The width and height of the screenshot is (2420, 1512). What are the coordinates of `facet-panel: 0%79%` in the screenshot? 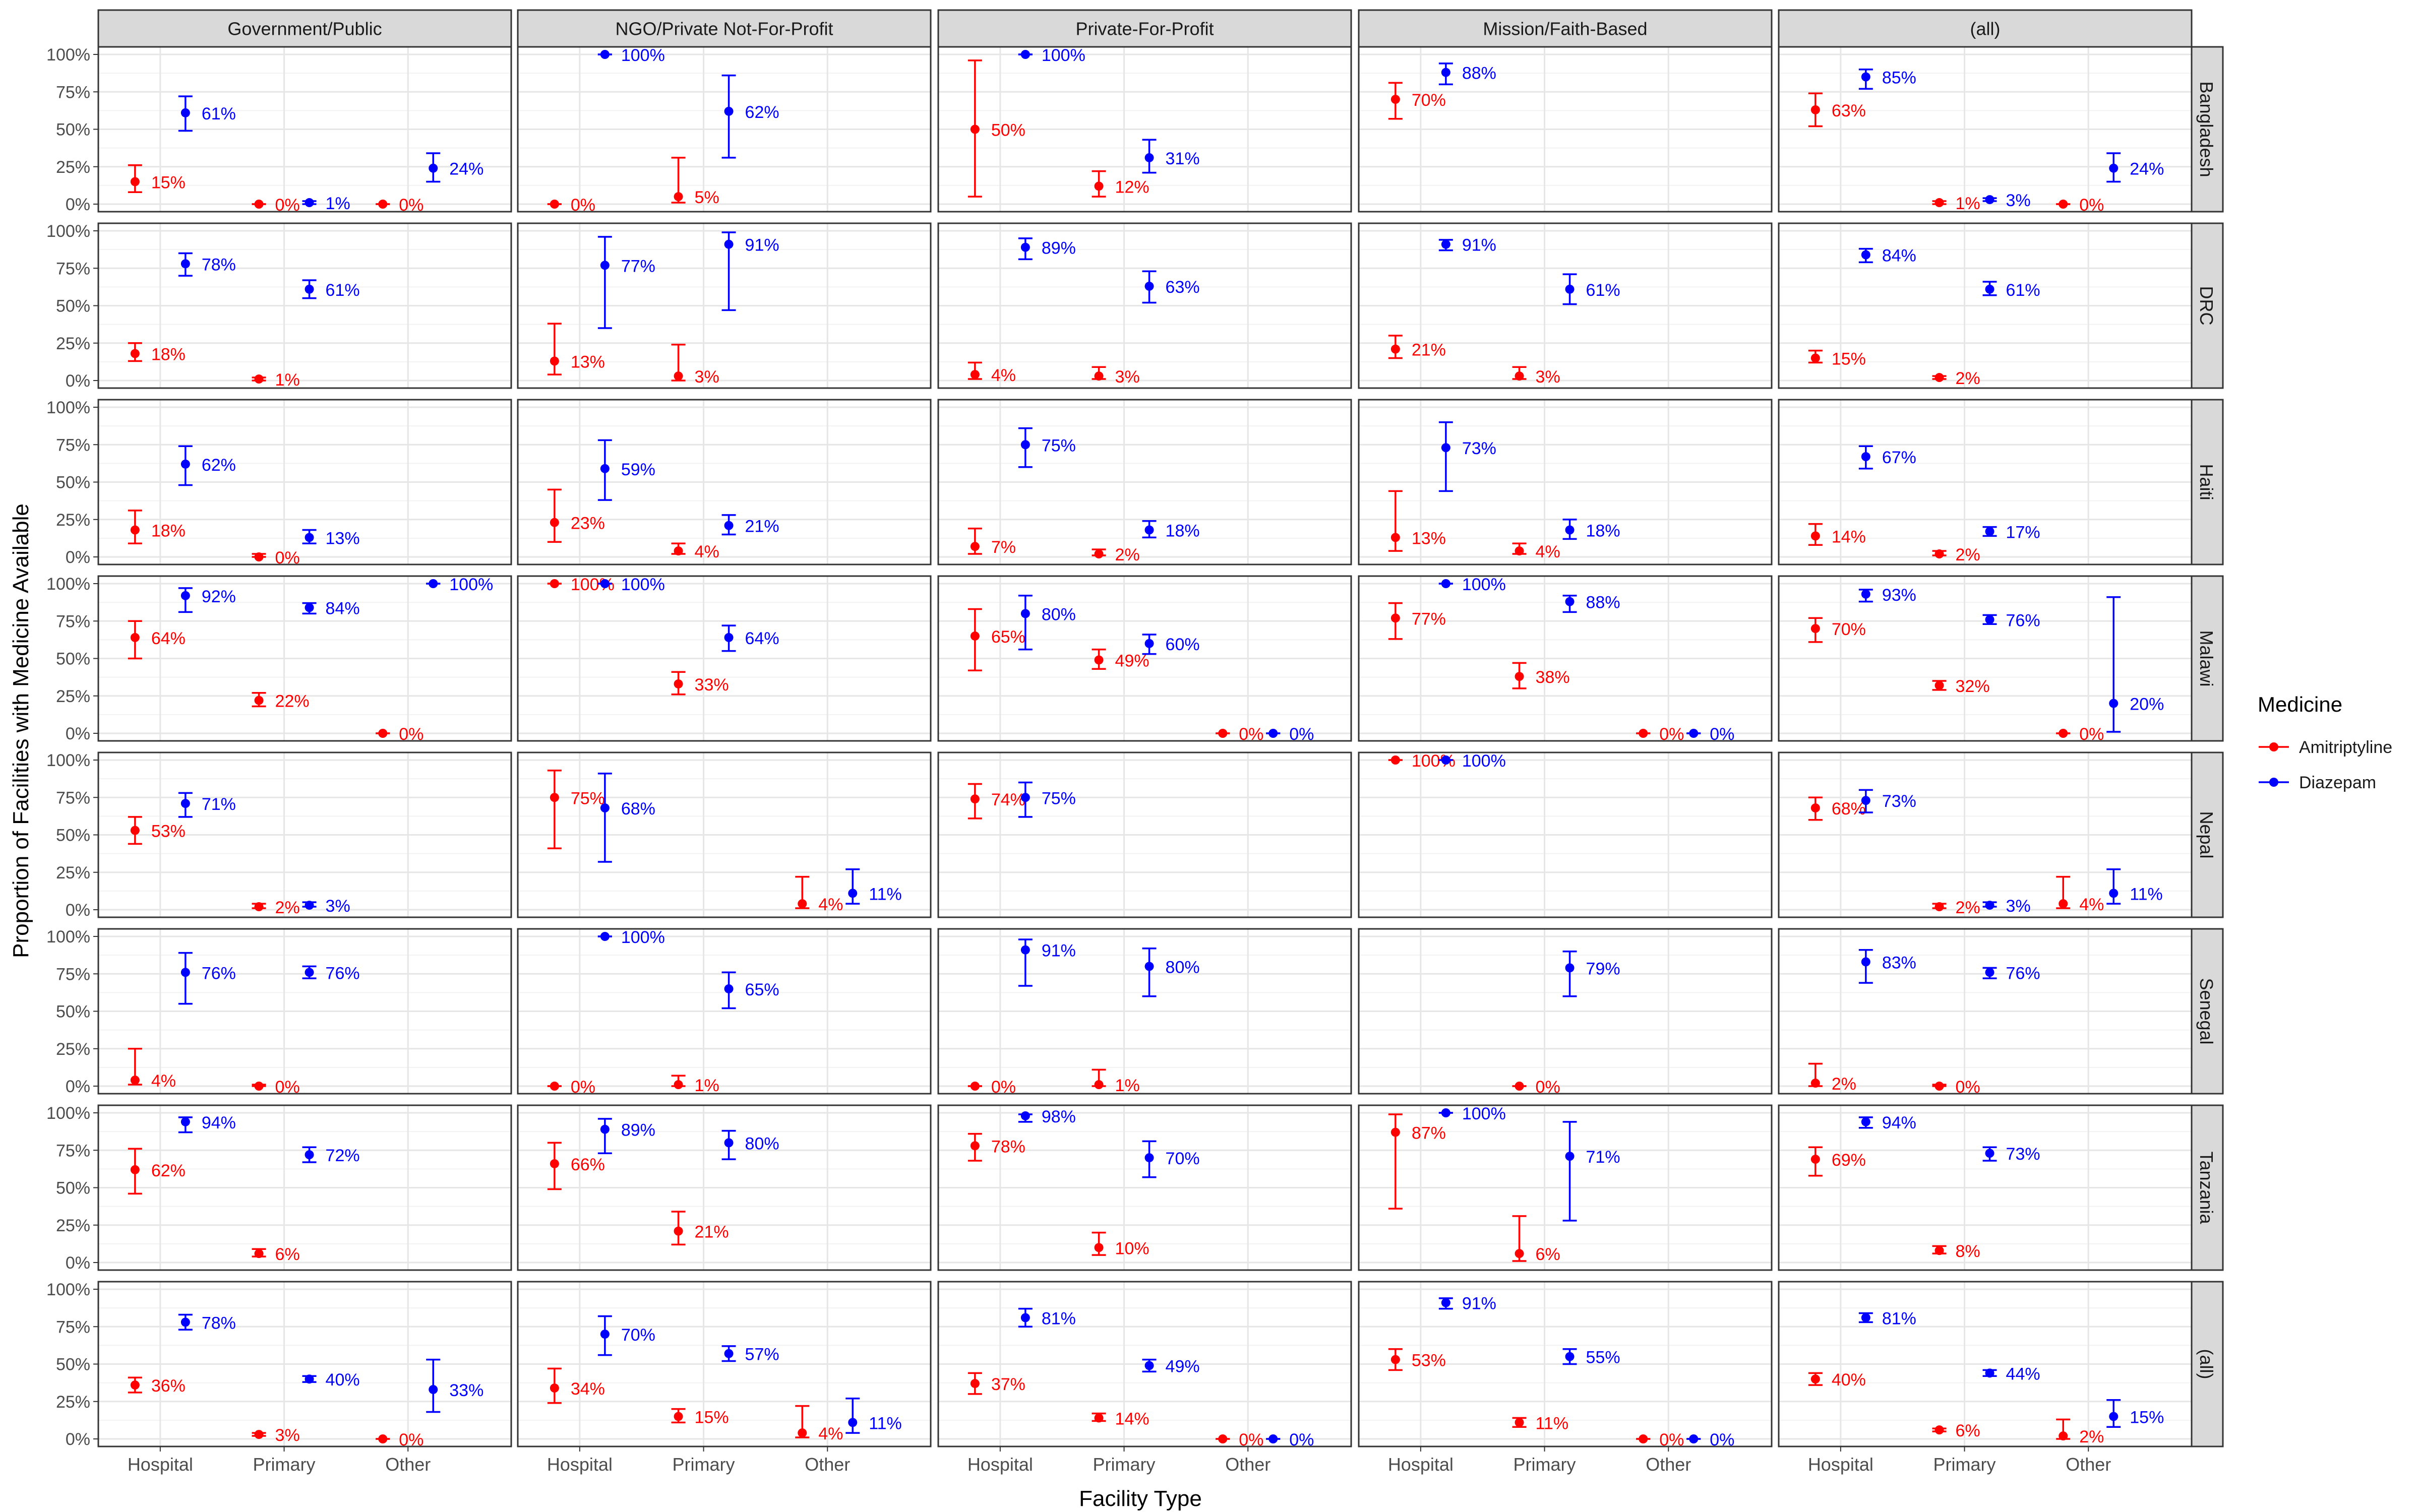 It's located at (1565, 1013).